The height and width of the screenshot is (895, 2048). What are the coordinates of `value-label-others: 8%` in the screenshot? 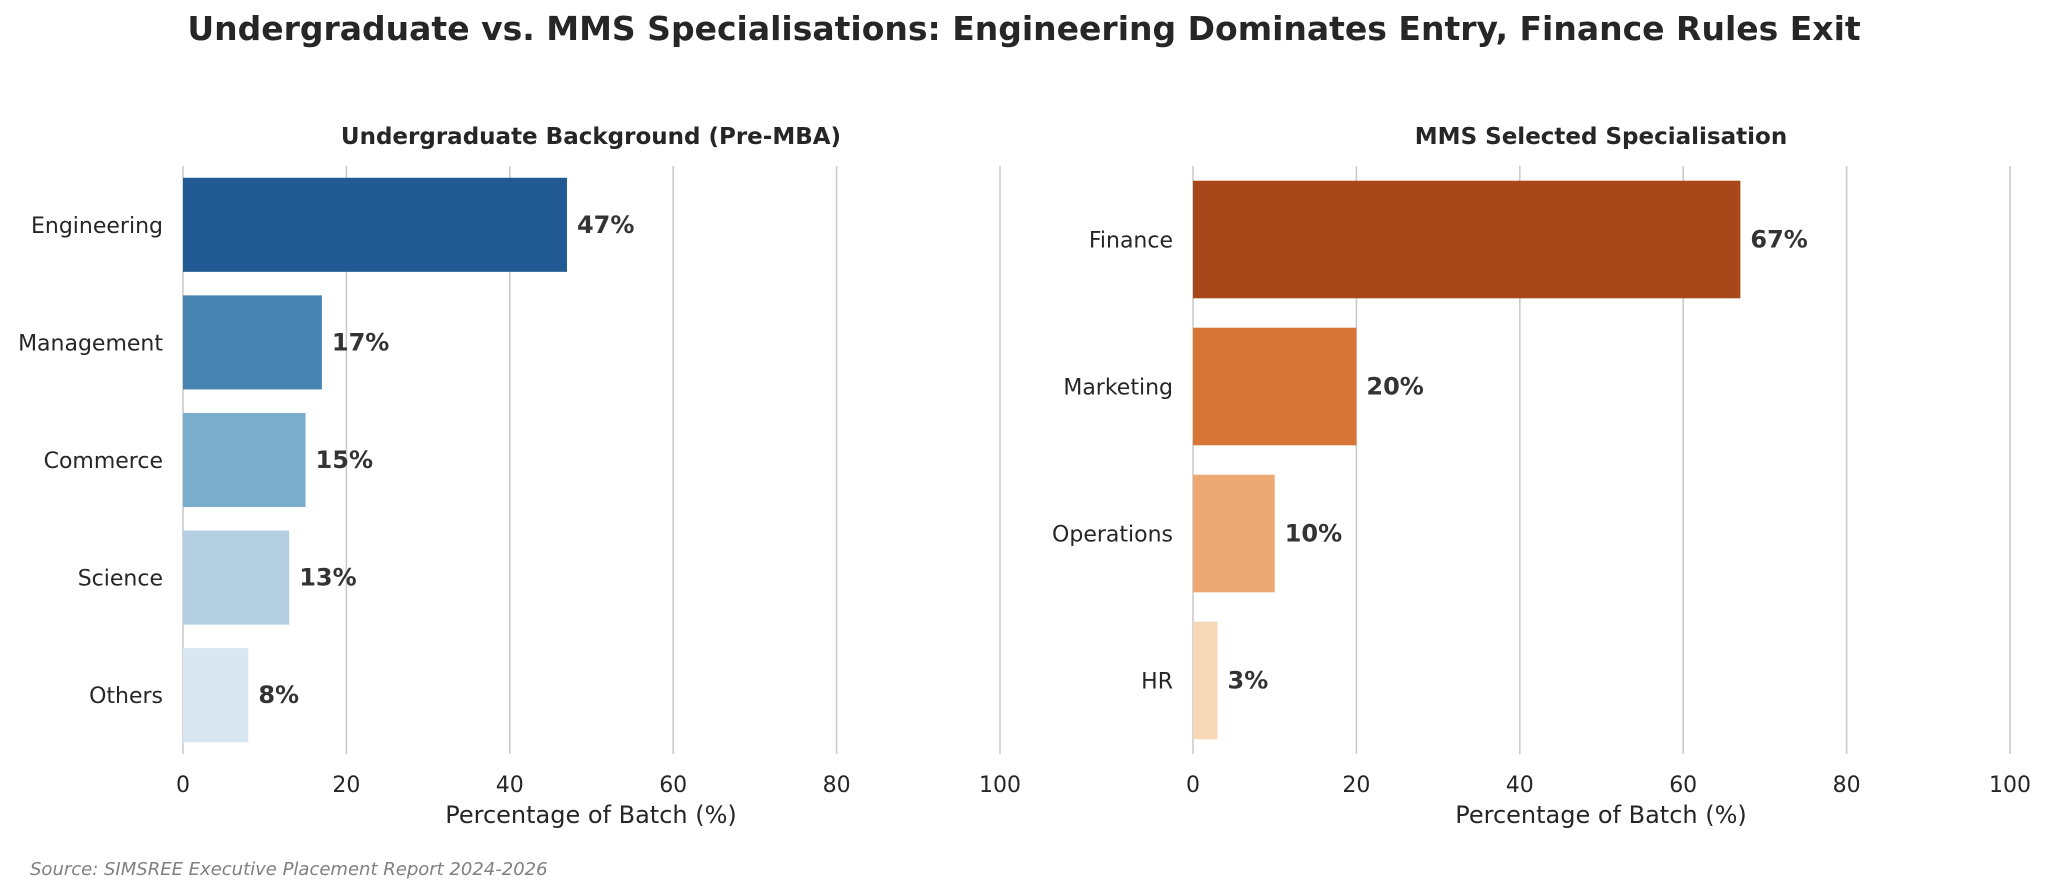 It's located at (278, 695).